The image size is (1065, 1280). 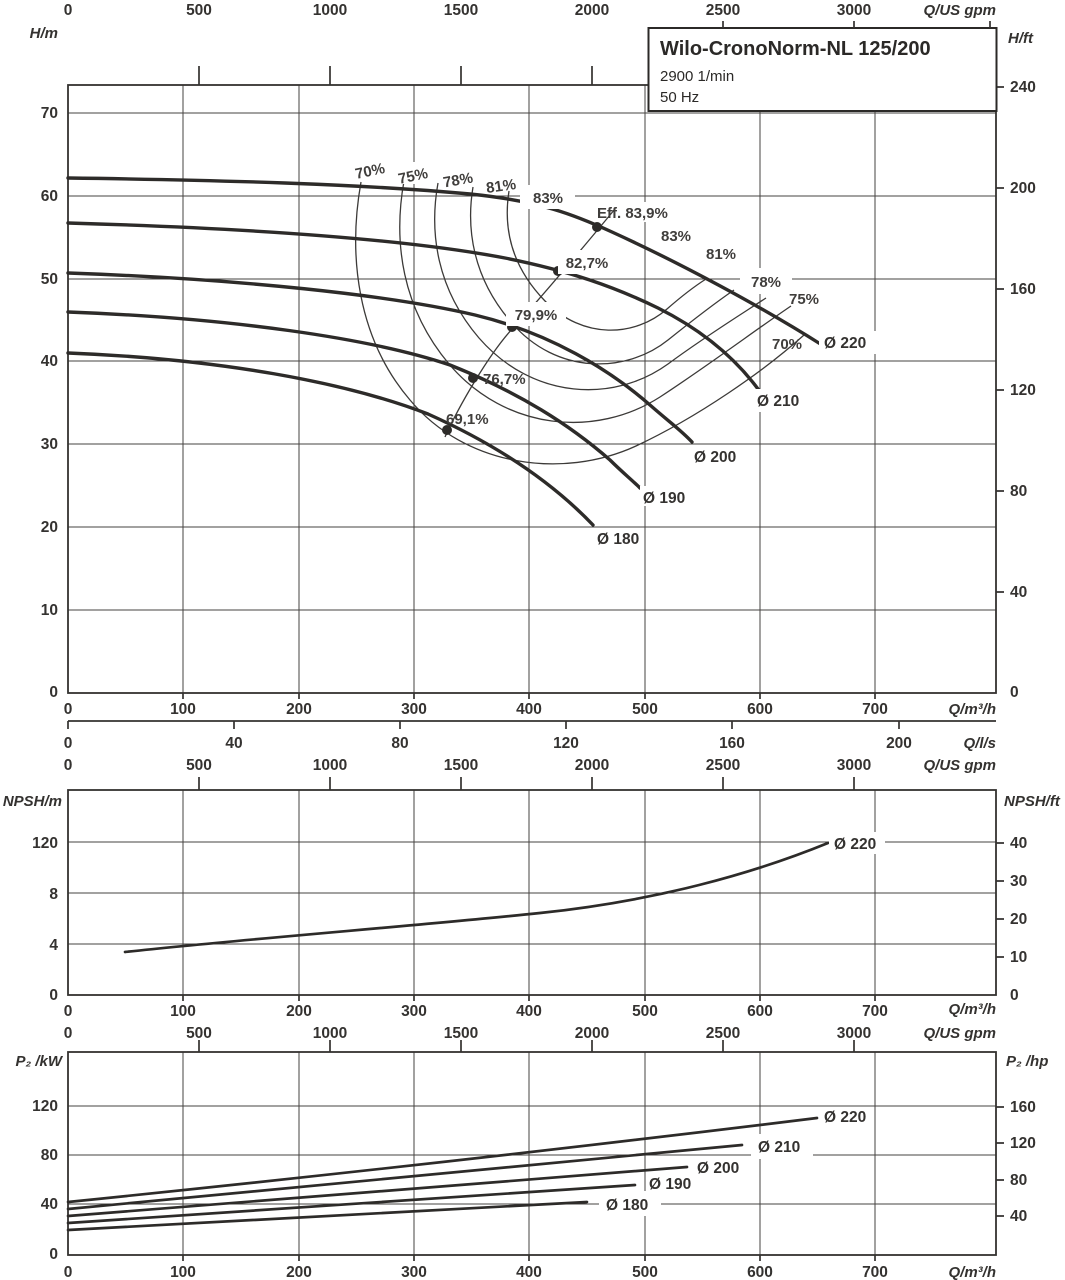 I want to click on m3h-tick: 500, so click(x=645, y=1011).